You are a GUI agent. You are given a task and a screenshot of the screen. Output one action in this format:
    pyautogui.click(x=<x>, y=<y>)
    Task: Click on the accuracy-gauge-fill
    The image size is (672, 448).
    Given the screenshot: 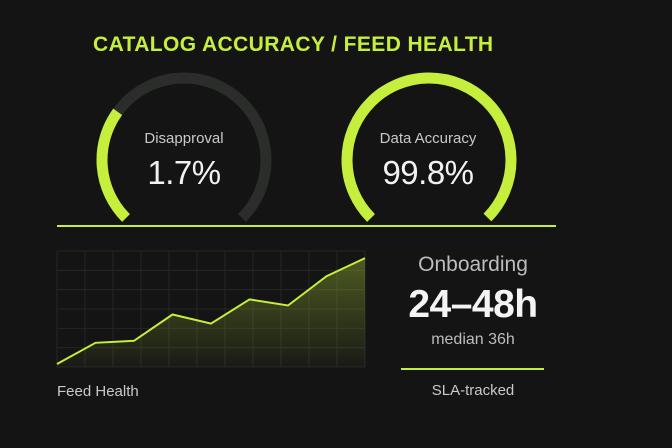 What is the action you would take?
    pyautogui.click(x=429, y=147)
    